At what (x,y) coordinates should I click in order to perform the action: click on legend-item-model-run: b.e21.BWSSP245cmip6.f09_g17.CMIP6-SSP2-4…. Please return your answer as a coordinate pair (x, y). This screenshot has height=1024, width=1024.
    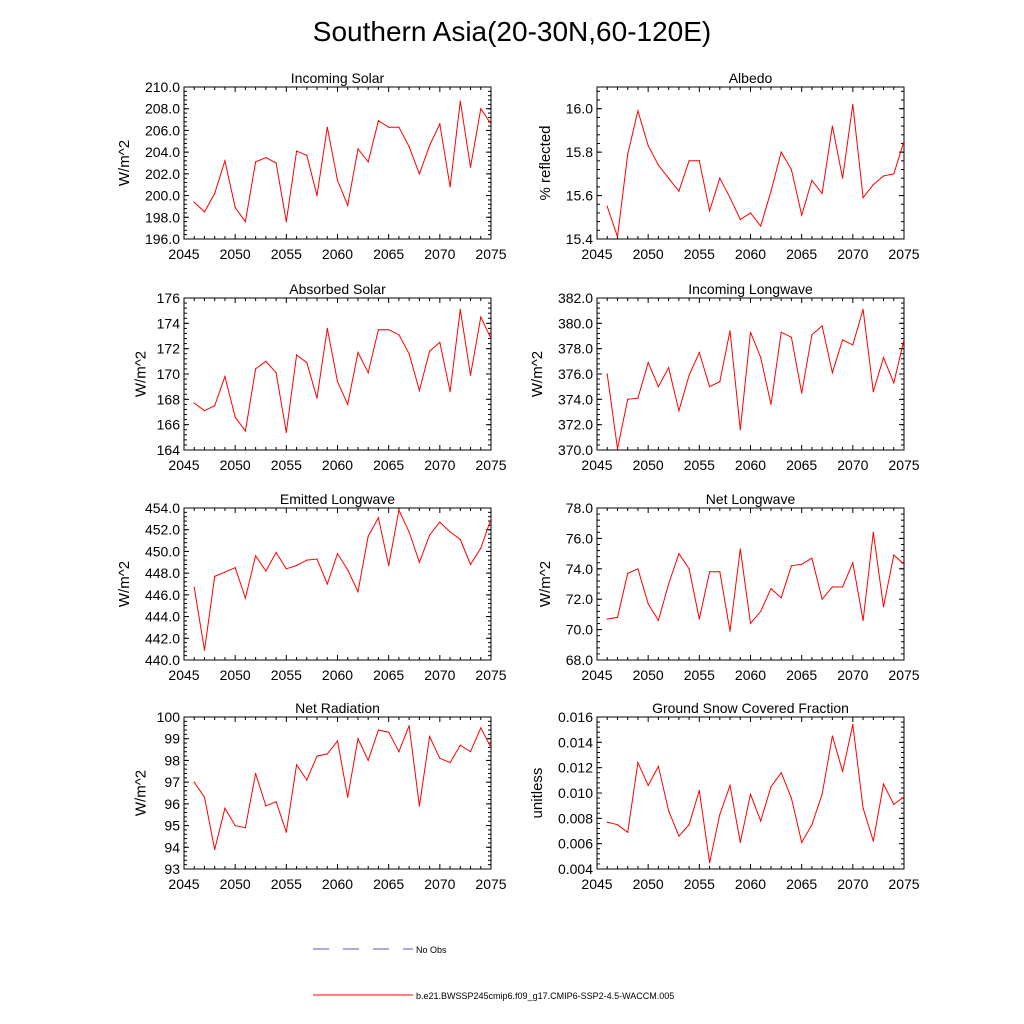
    Looking at the image, I should click on (493, 996).